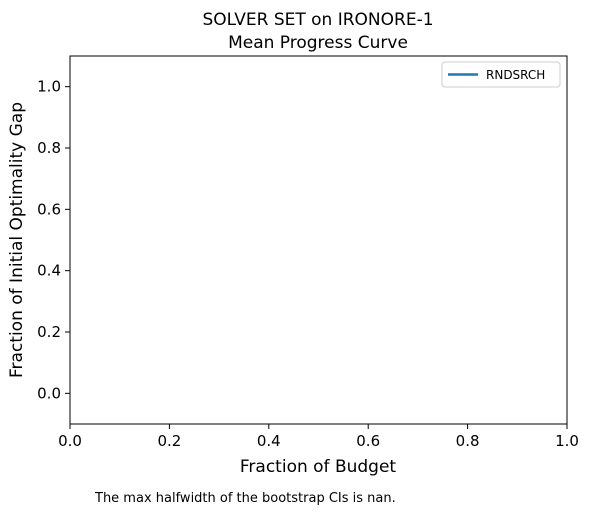 The width and height of the screenshot is (589, 514). Describe the element at coordinates (468, 441) in the screenshot. I see `x-tick-label: 0.8` at that location.